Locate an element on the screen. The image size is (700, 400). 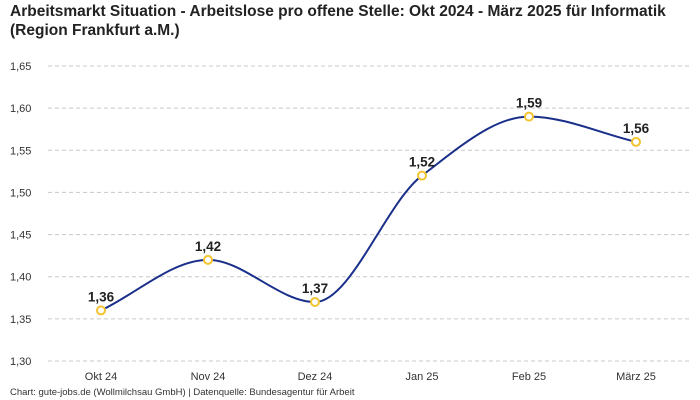
x-axis-tick-labels: Okt 24 Nov 24 Dez 24 Jan 25 Feb 25 März 25 is located at coordinates (370, 377).